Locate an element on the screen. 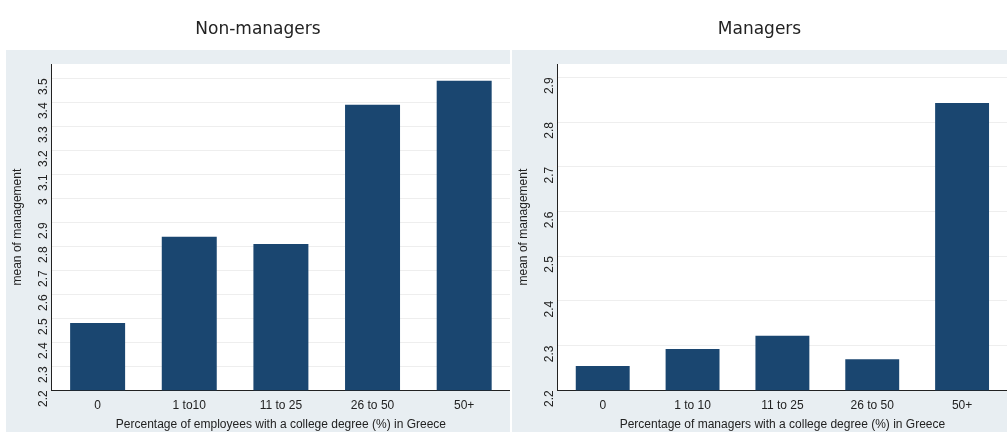 Image resolution: width=1007 pixels, height=432 pixels. chart-title: Non-managers is located at coordinates (258, 28).